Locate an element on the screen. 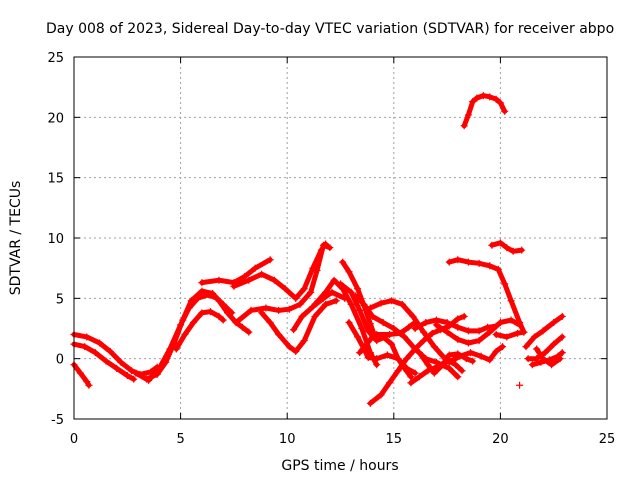 Image resolution: width=640 pixels, height=480 pixels. y-tick-label: 25 is located at coordinates (55, 58).